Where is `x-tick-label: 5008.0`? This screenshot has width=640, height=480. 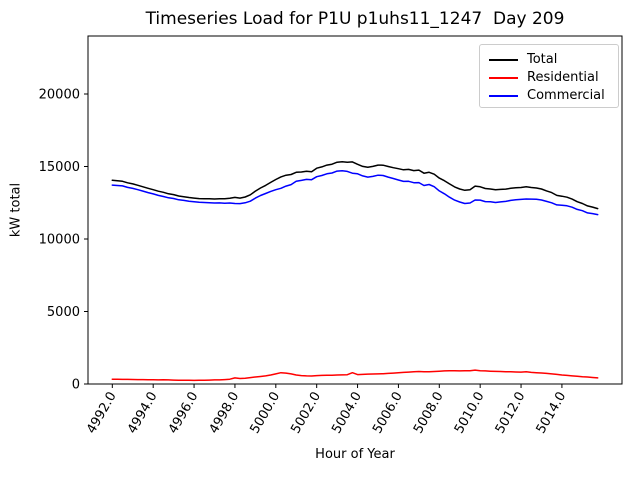 x-tick-label: 5008.0 is located at coordinates (429, 413).